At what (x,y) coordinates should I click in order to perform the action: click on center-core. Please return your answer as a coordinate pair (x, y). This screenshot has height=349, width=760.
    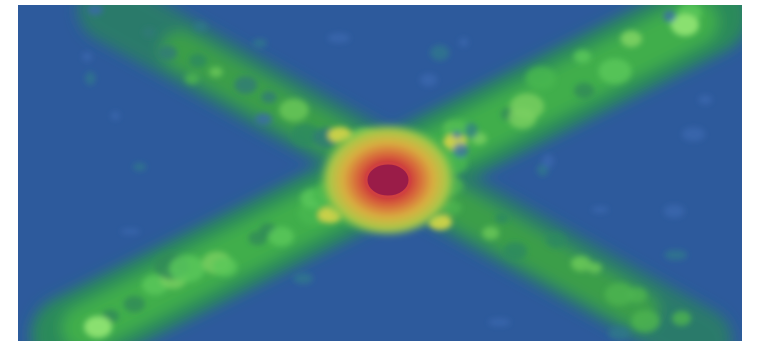
    Looking at the image, I should click on (388, 180).